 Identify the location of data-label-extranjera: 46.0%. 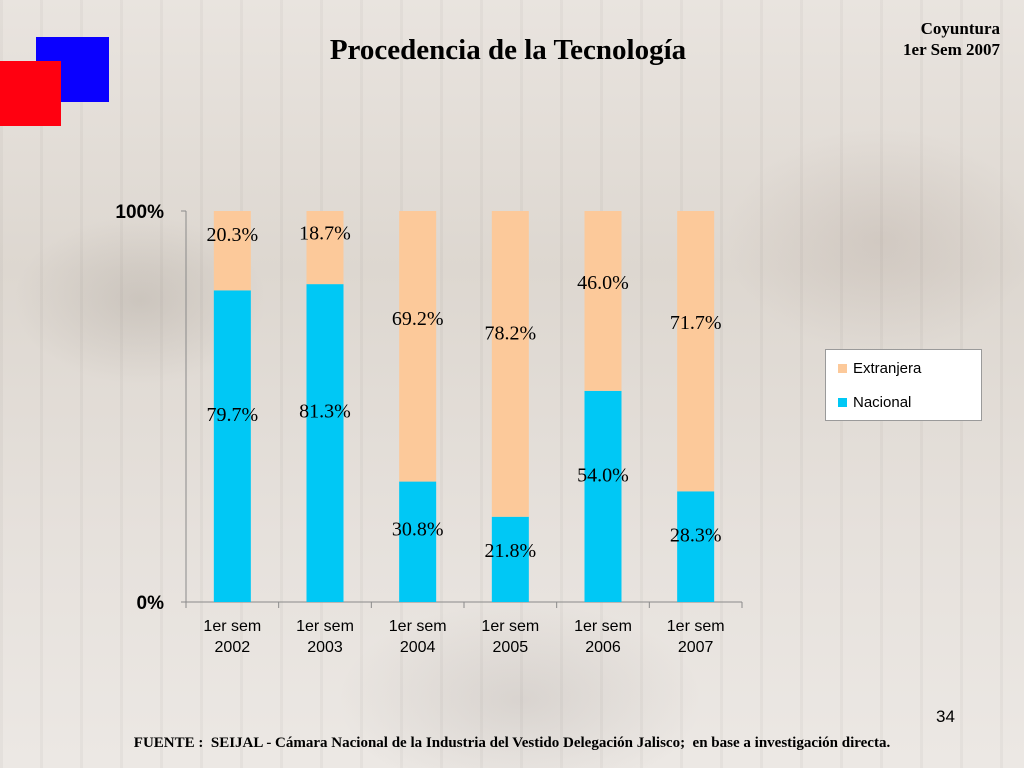
(603, 283).